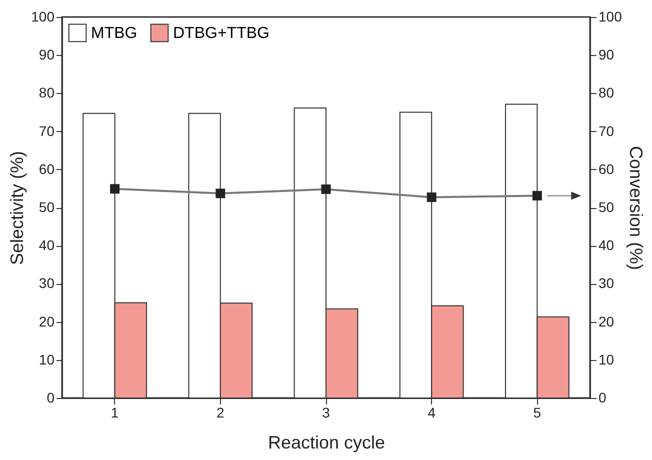 This screenshot has height=460, width=652. Describe the element at coordinates (46, 245) in the screenshot. I see `y-tick-label: 40` at that location.